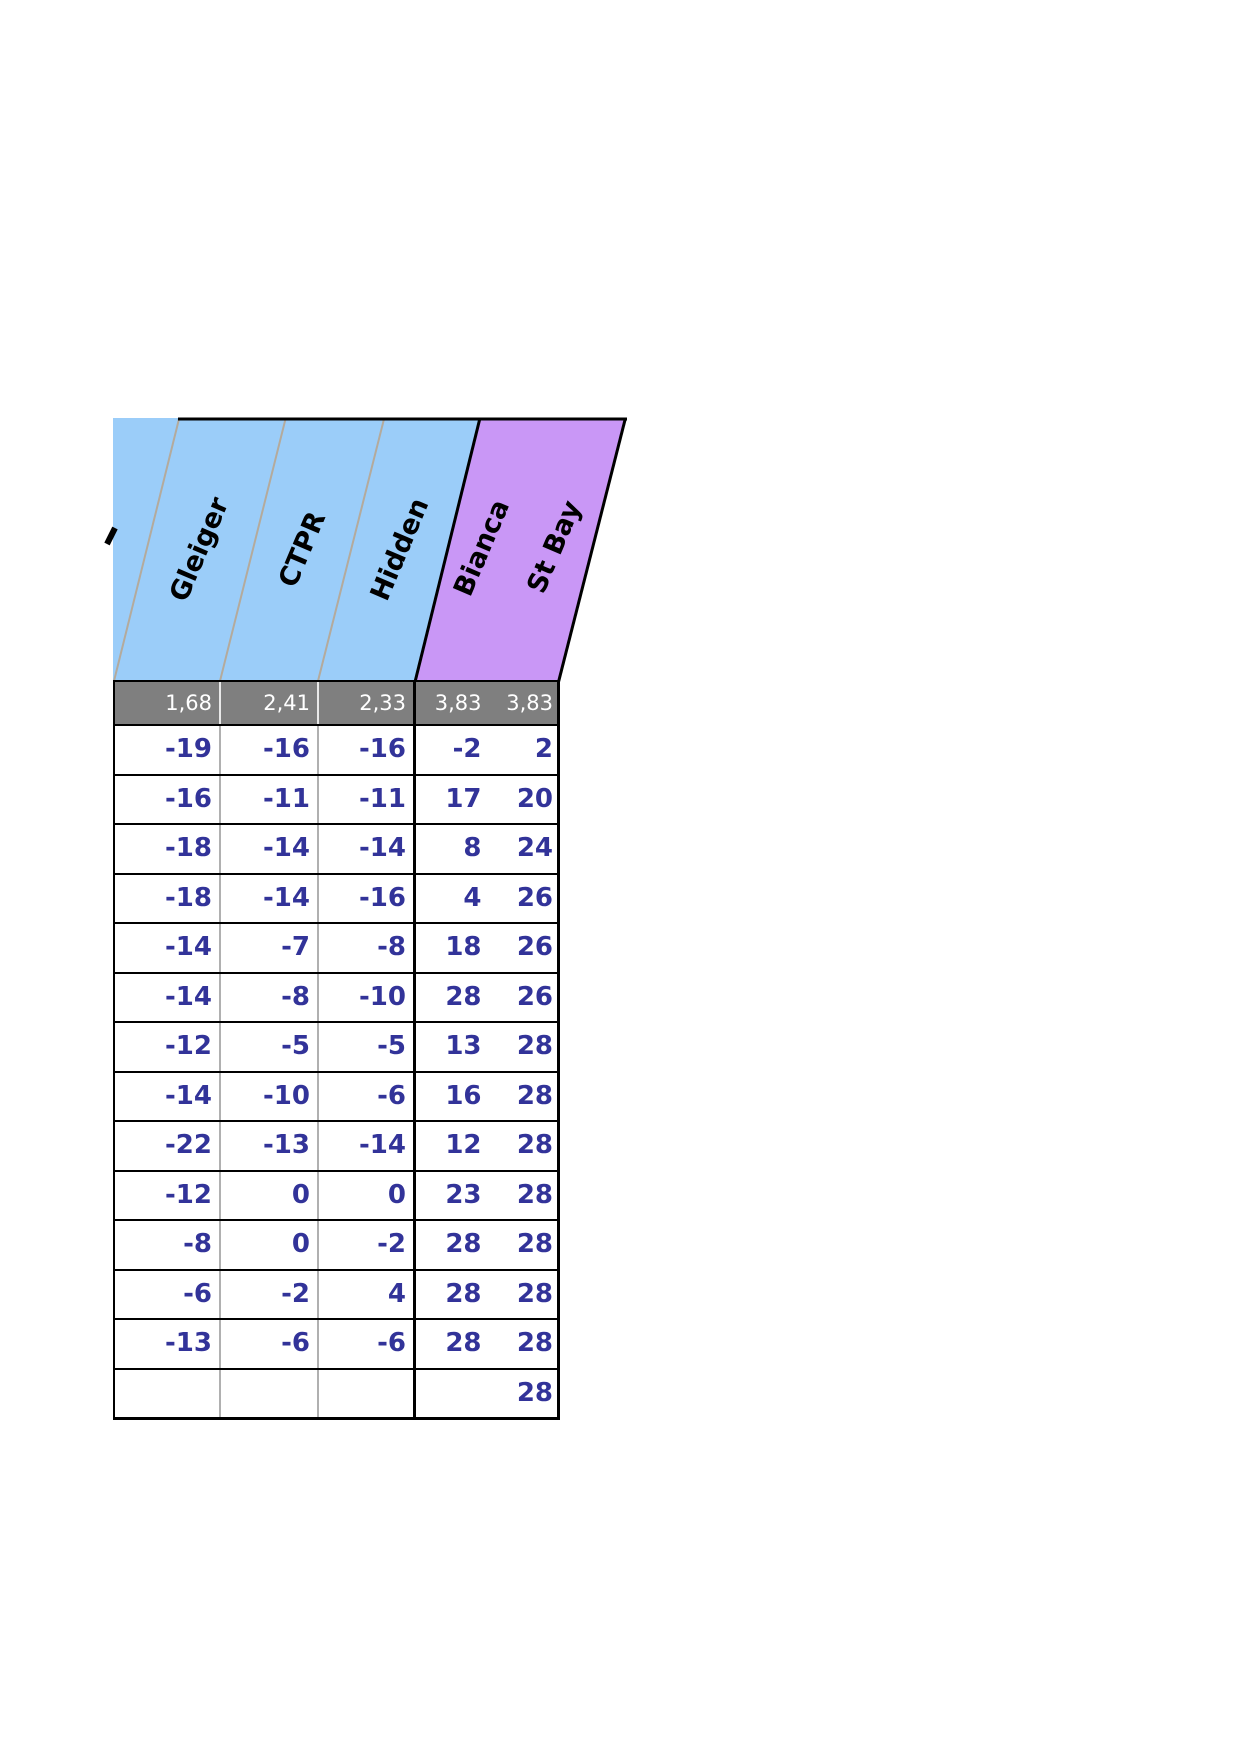  Describe the element at coordinates (270, 948) in the screenshot. I see `value-cell: -7` at that location.